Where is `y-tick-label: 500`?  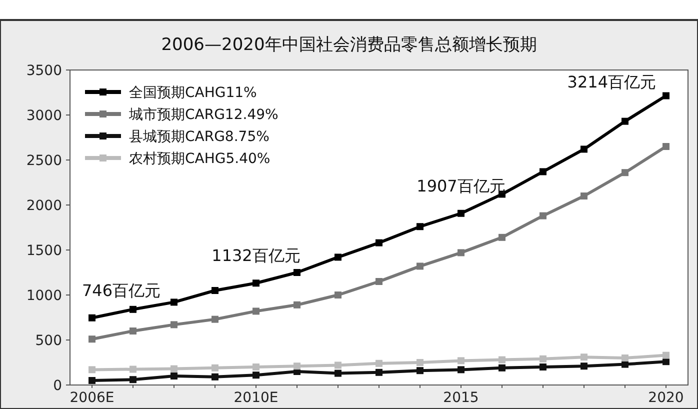
y-tick-label: 500 is located at coordinates (48, 341).